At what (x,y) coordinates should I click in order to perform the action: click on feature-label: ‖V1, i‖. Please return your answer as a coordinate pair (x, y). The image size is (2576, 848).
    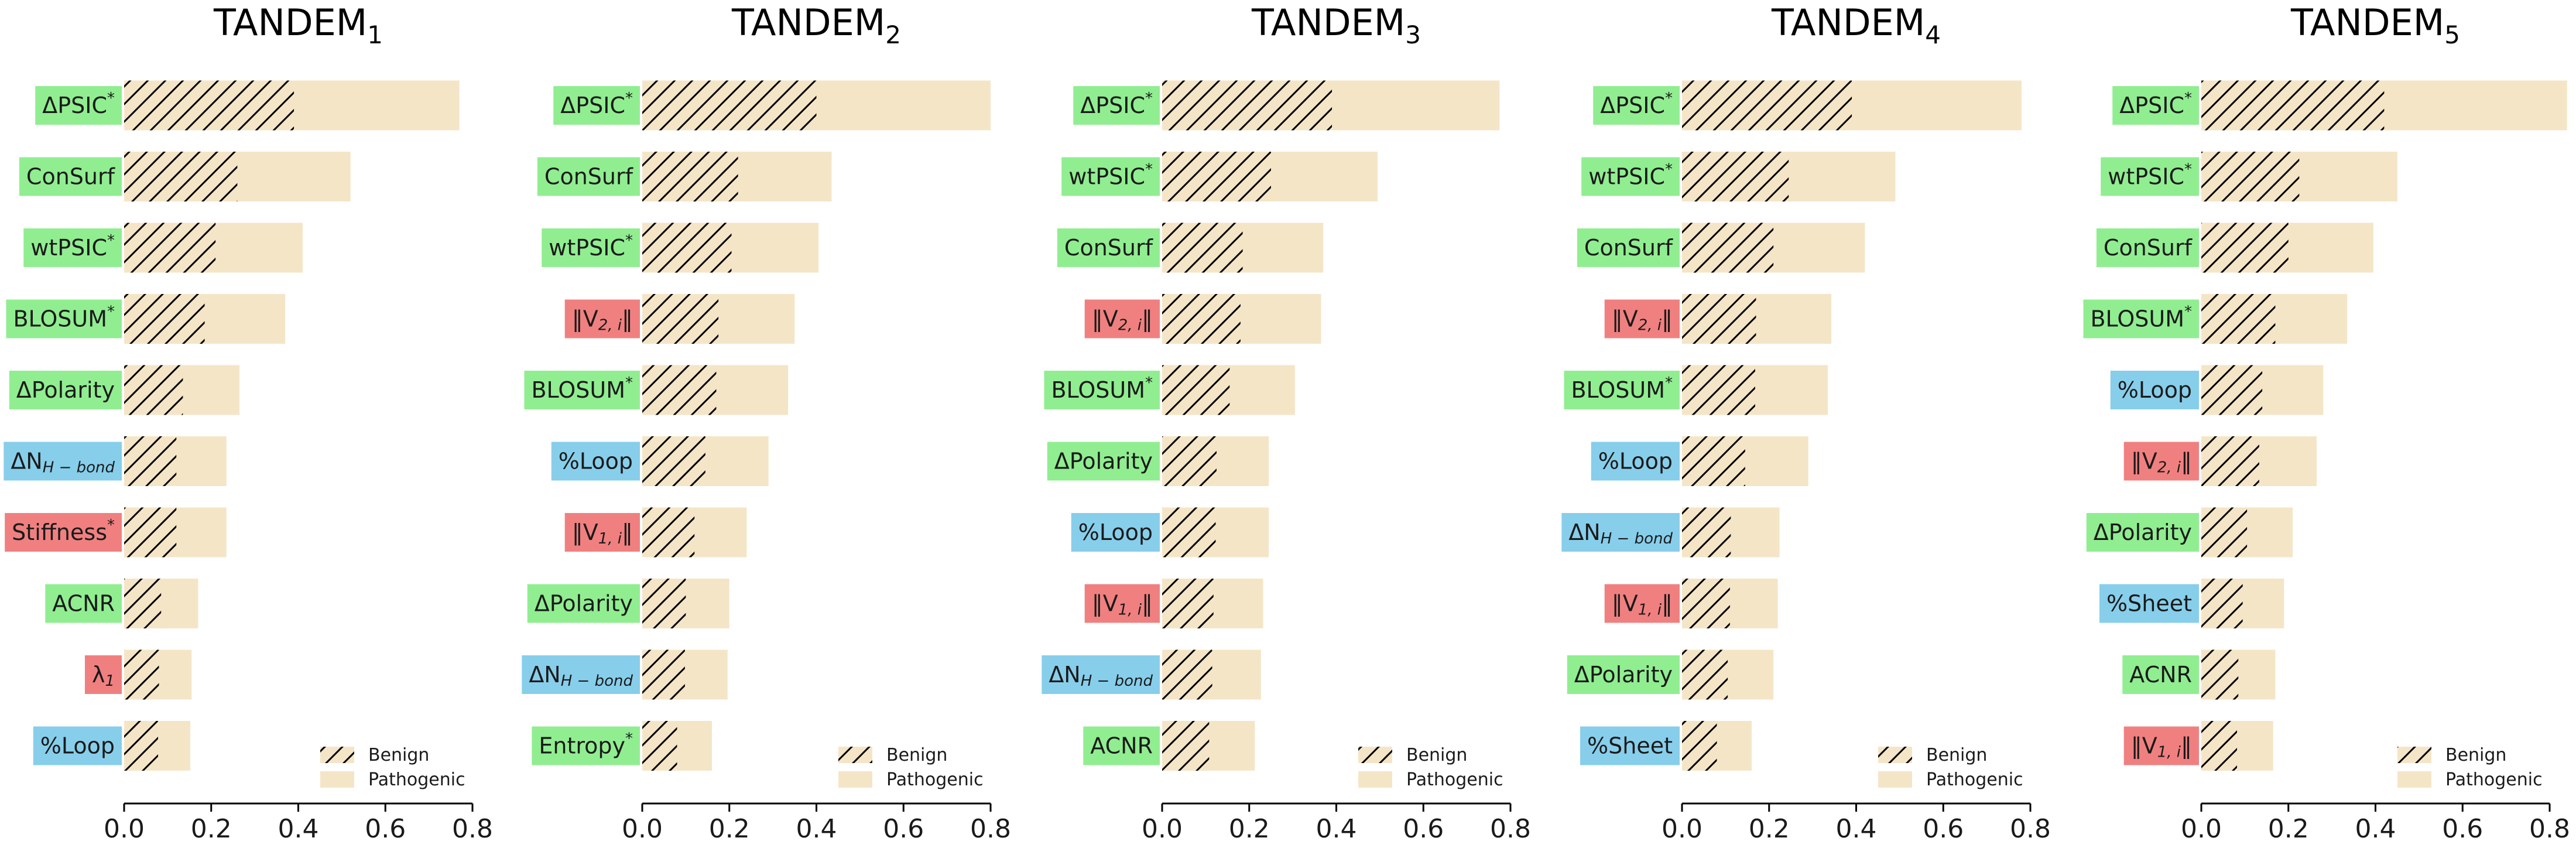
    Looking at the image, I should click on (1642, 603).